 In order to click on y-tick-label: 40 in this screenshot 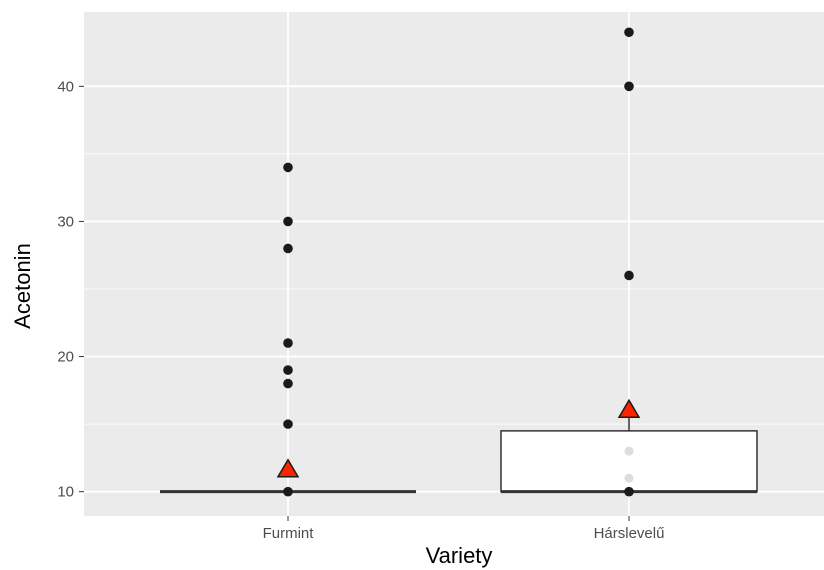, I will do `click(65, 86)`.